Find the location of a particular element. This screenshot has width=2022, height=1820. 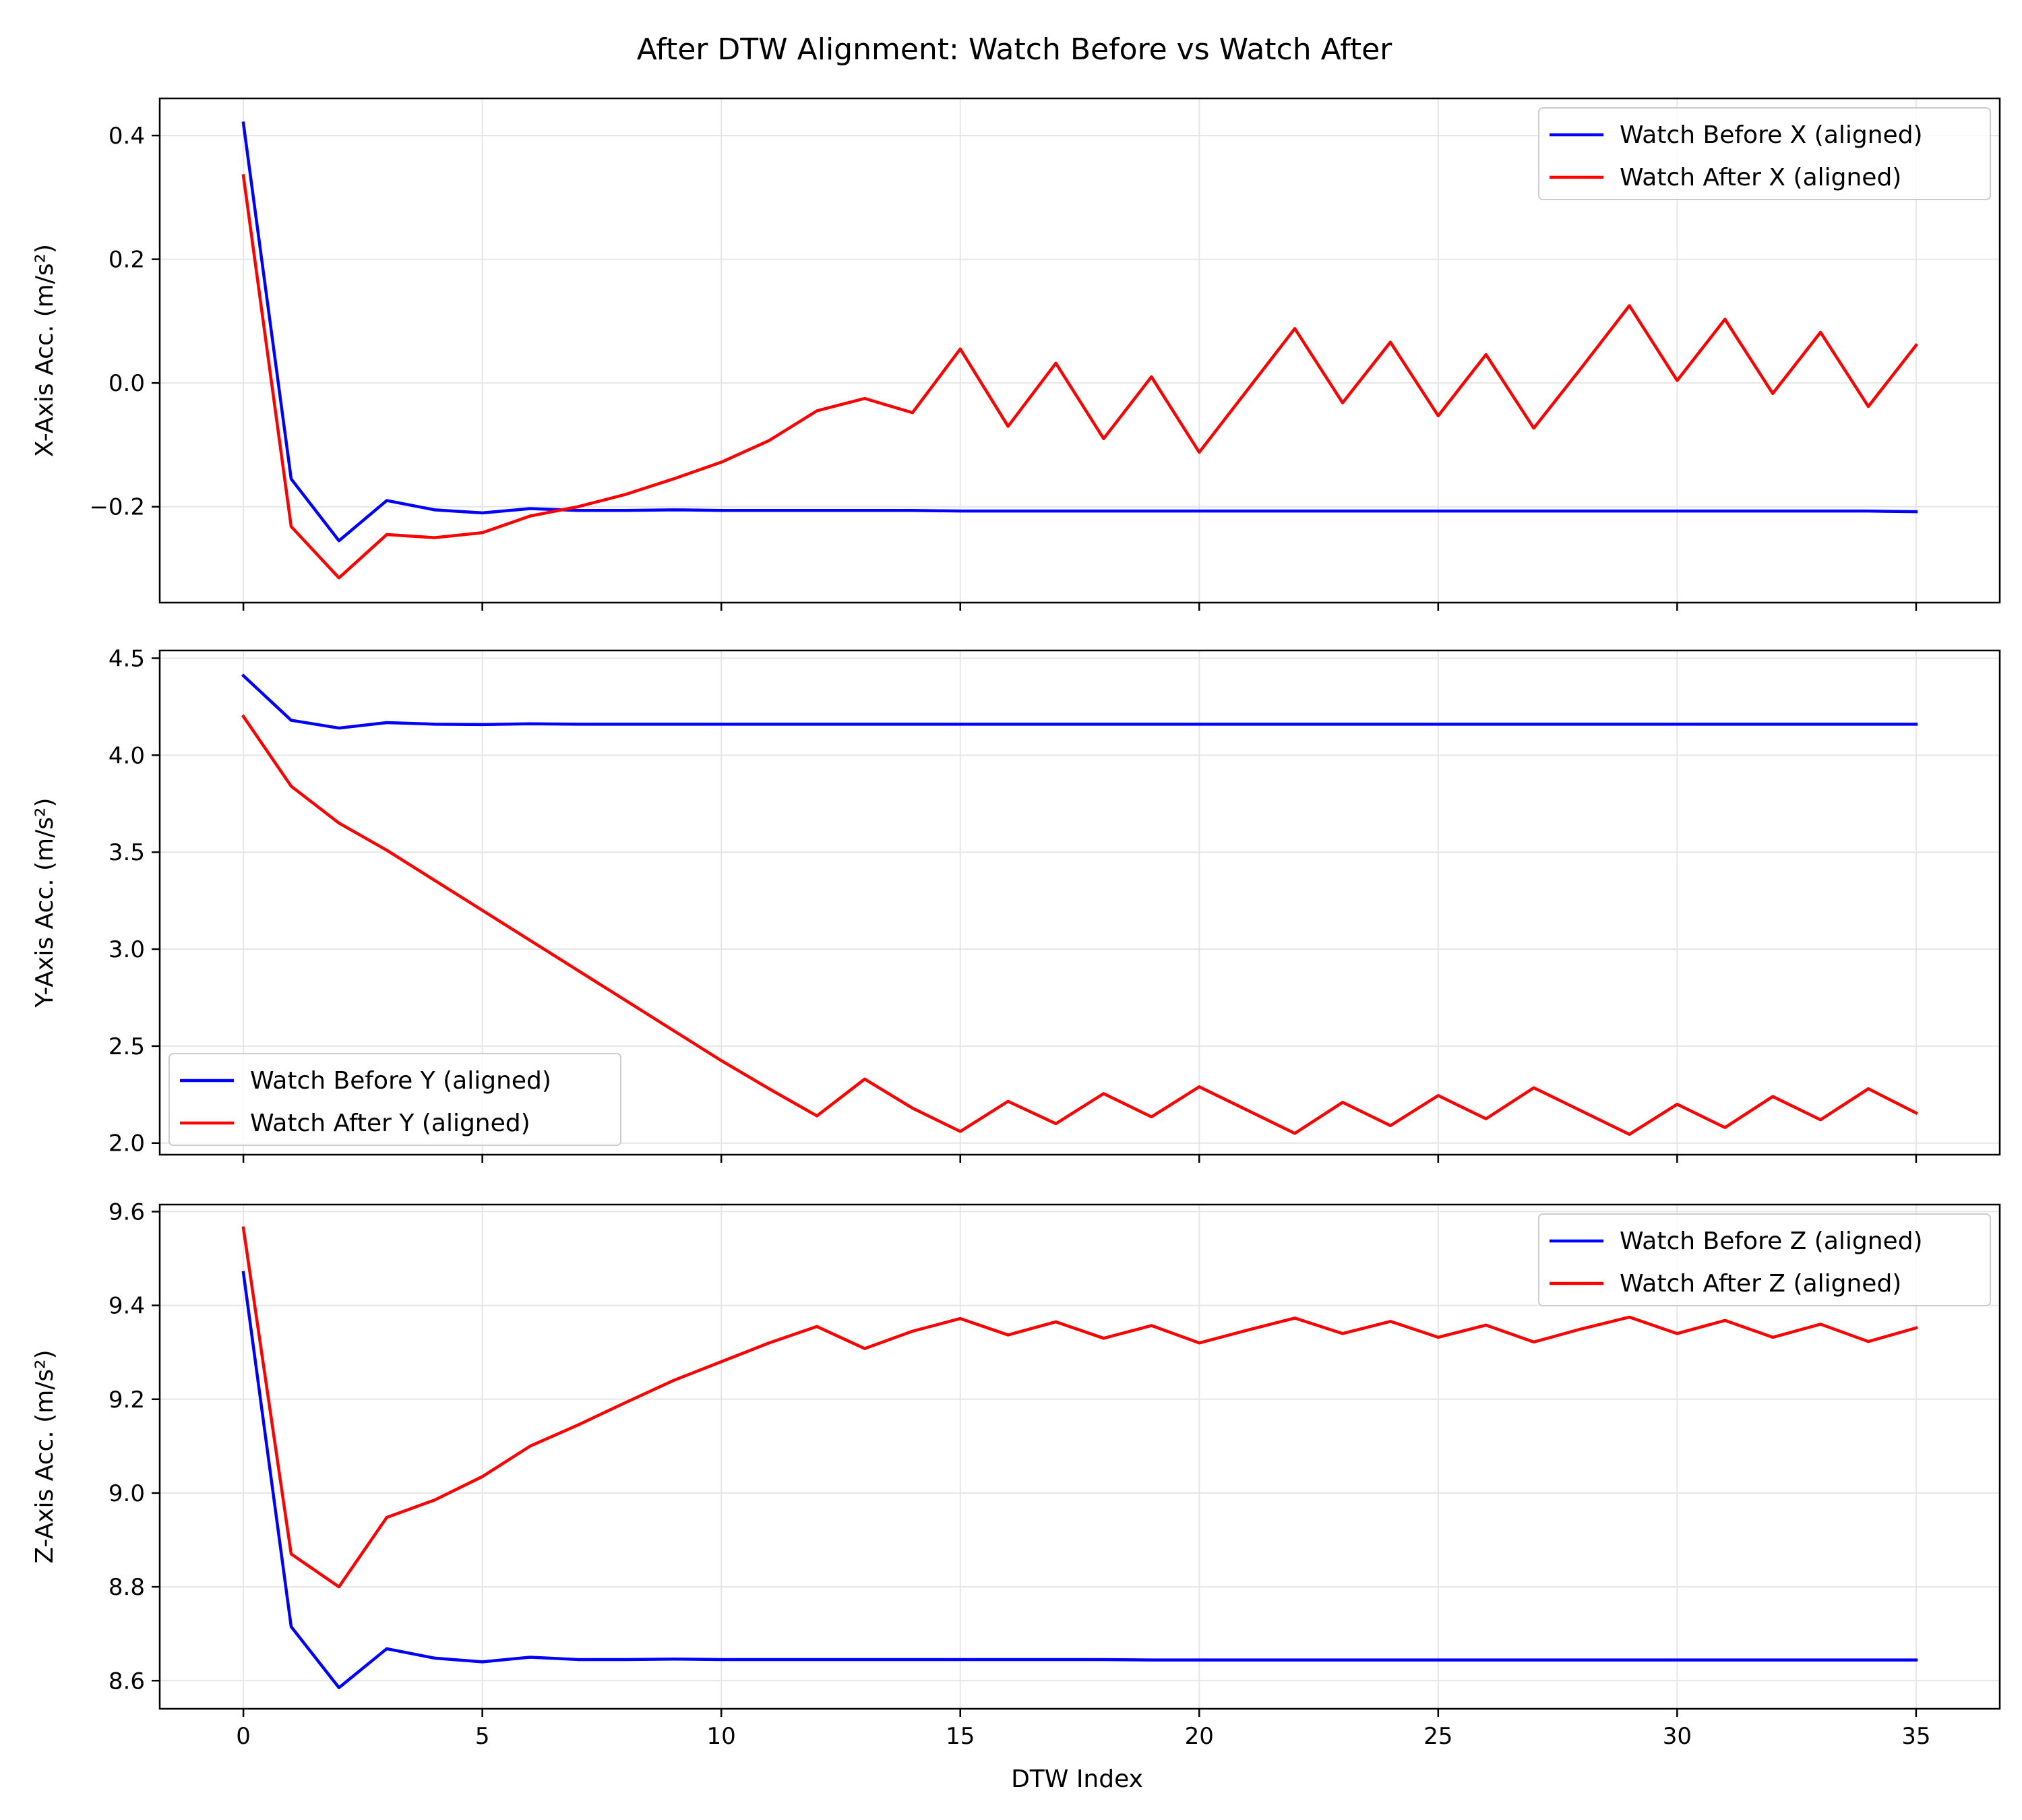

legend-label: Watch After Z (aligned) is located at coordinates (1760, 1284).